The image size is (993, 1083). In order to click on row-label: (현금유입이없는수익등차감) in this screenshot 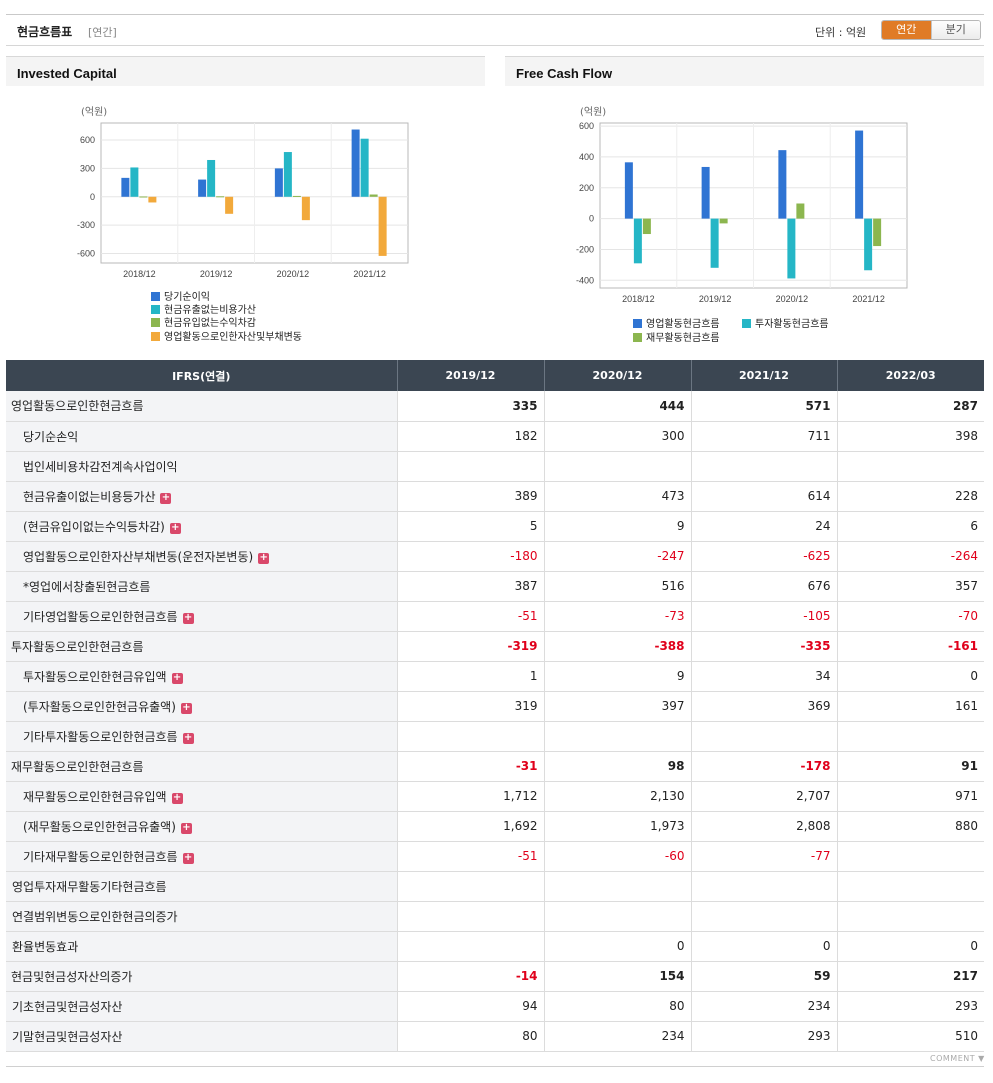, I will do `click(94, 526)`.